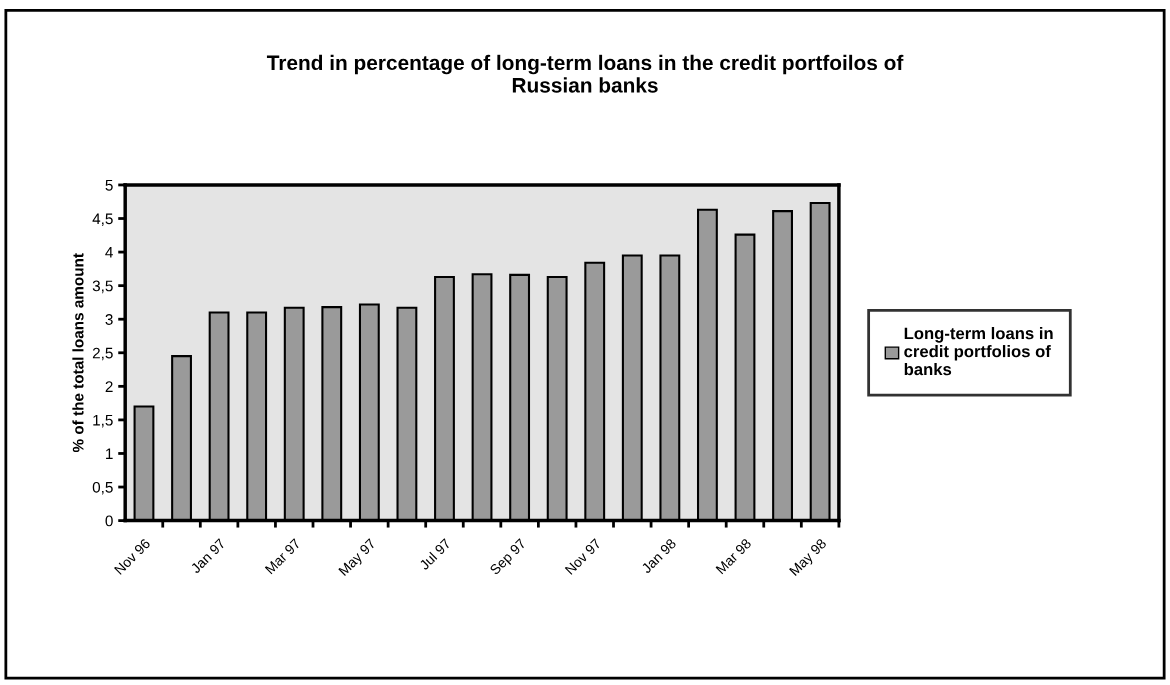 Image resolution: width=1170 pixels, height=685 pixels. I want to click on x-tick-label: Nov 97, so click(583, 556).